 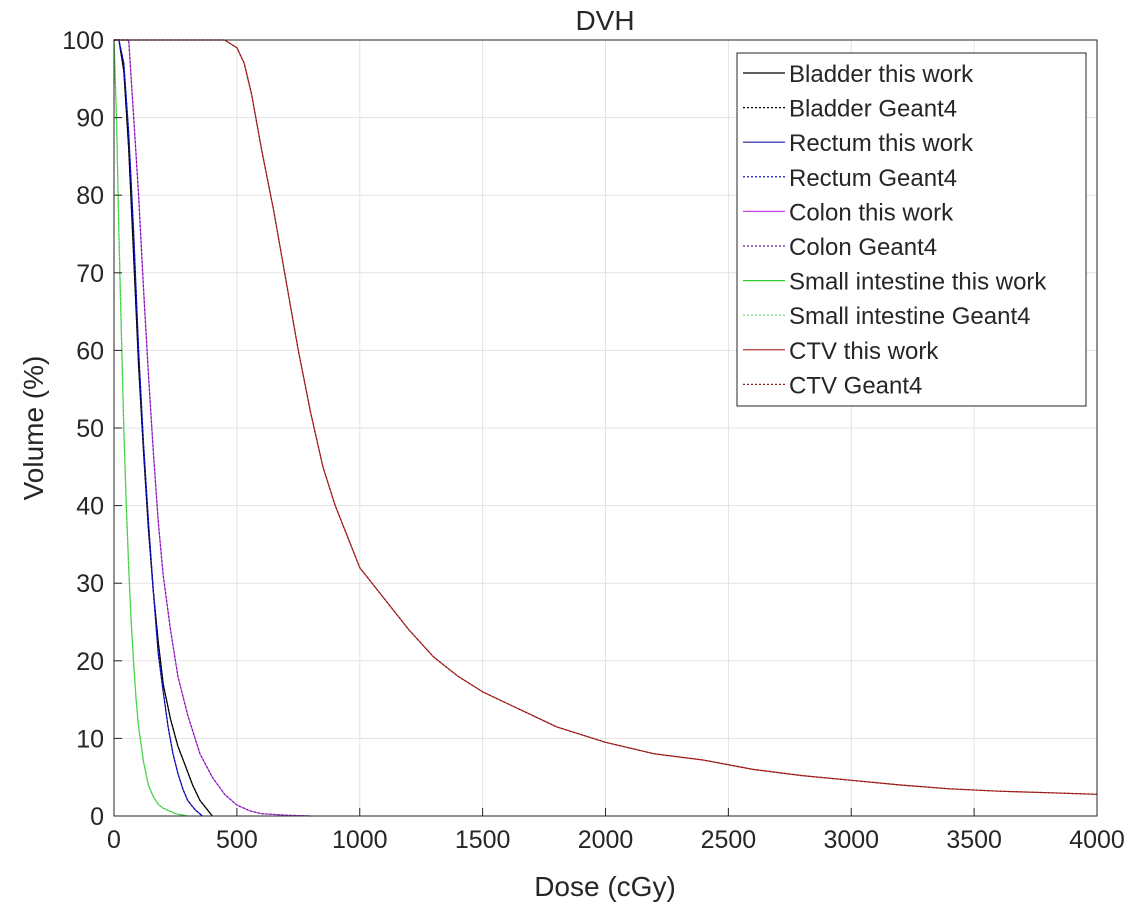 What do you see at coordinates (33, 428) in the screenshot?
I see `y-axis-label: Volume (%)` at bounding box center [33, 428].